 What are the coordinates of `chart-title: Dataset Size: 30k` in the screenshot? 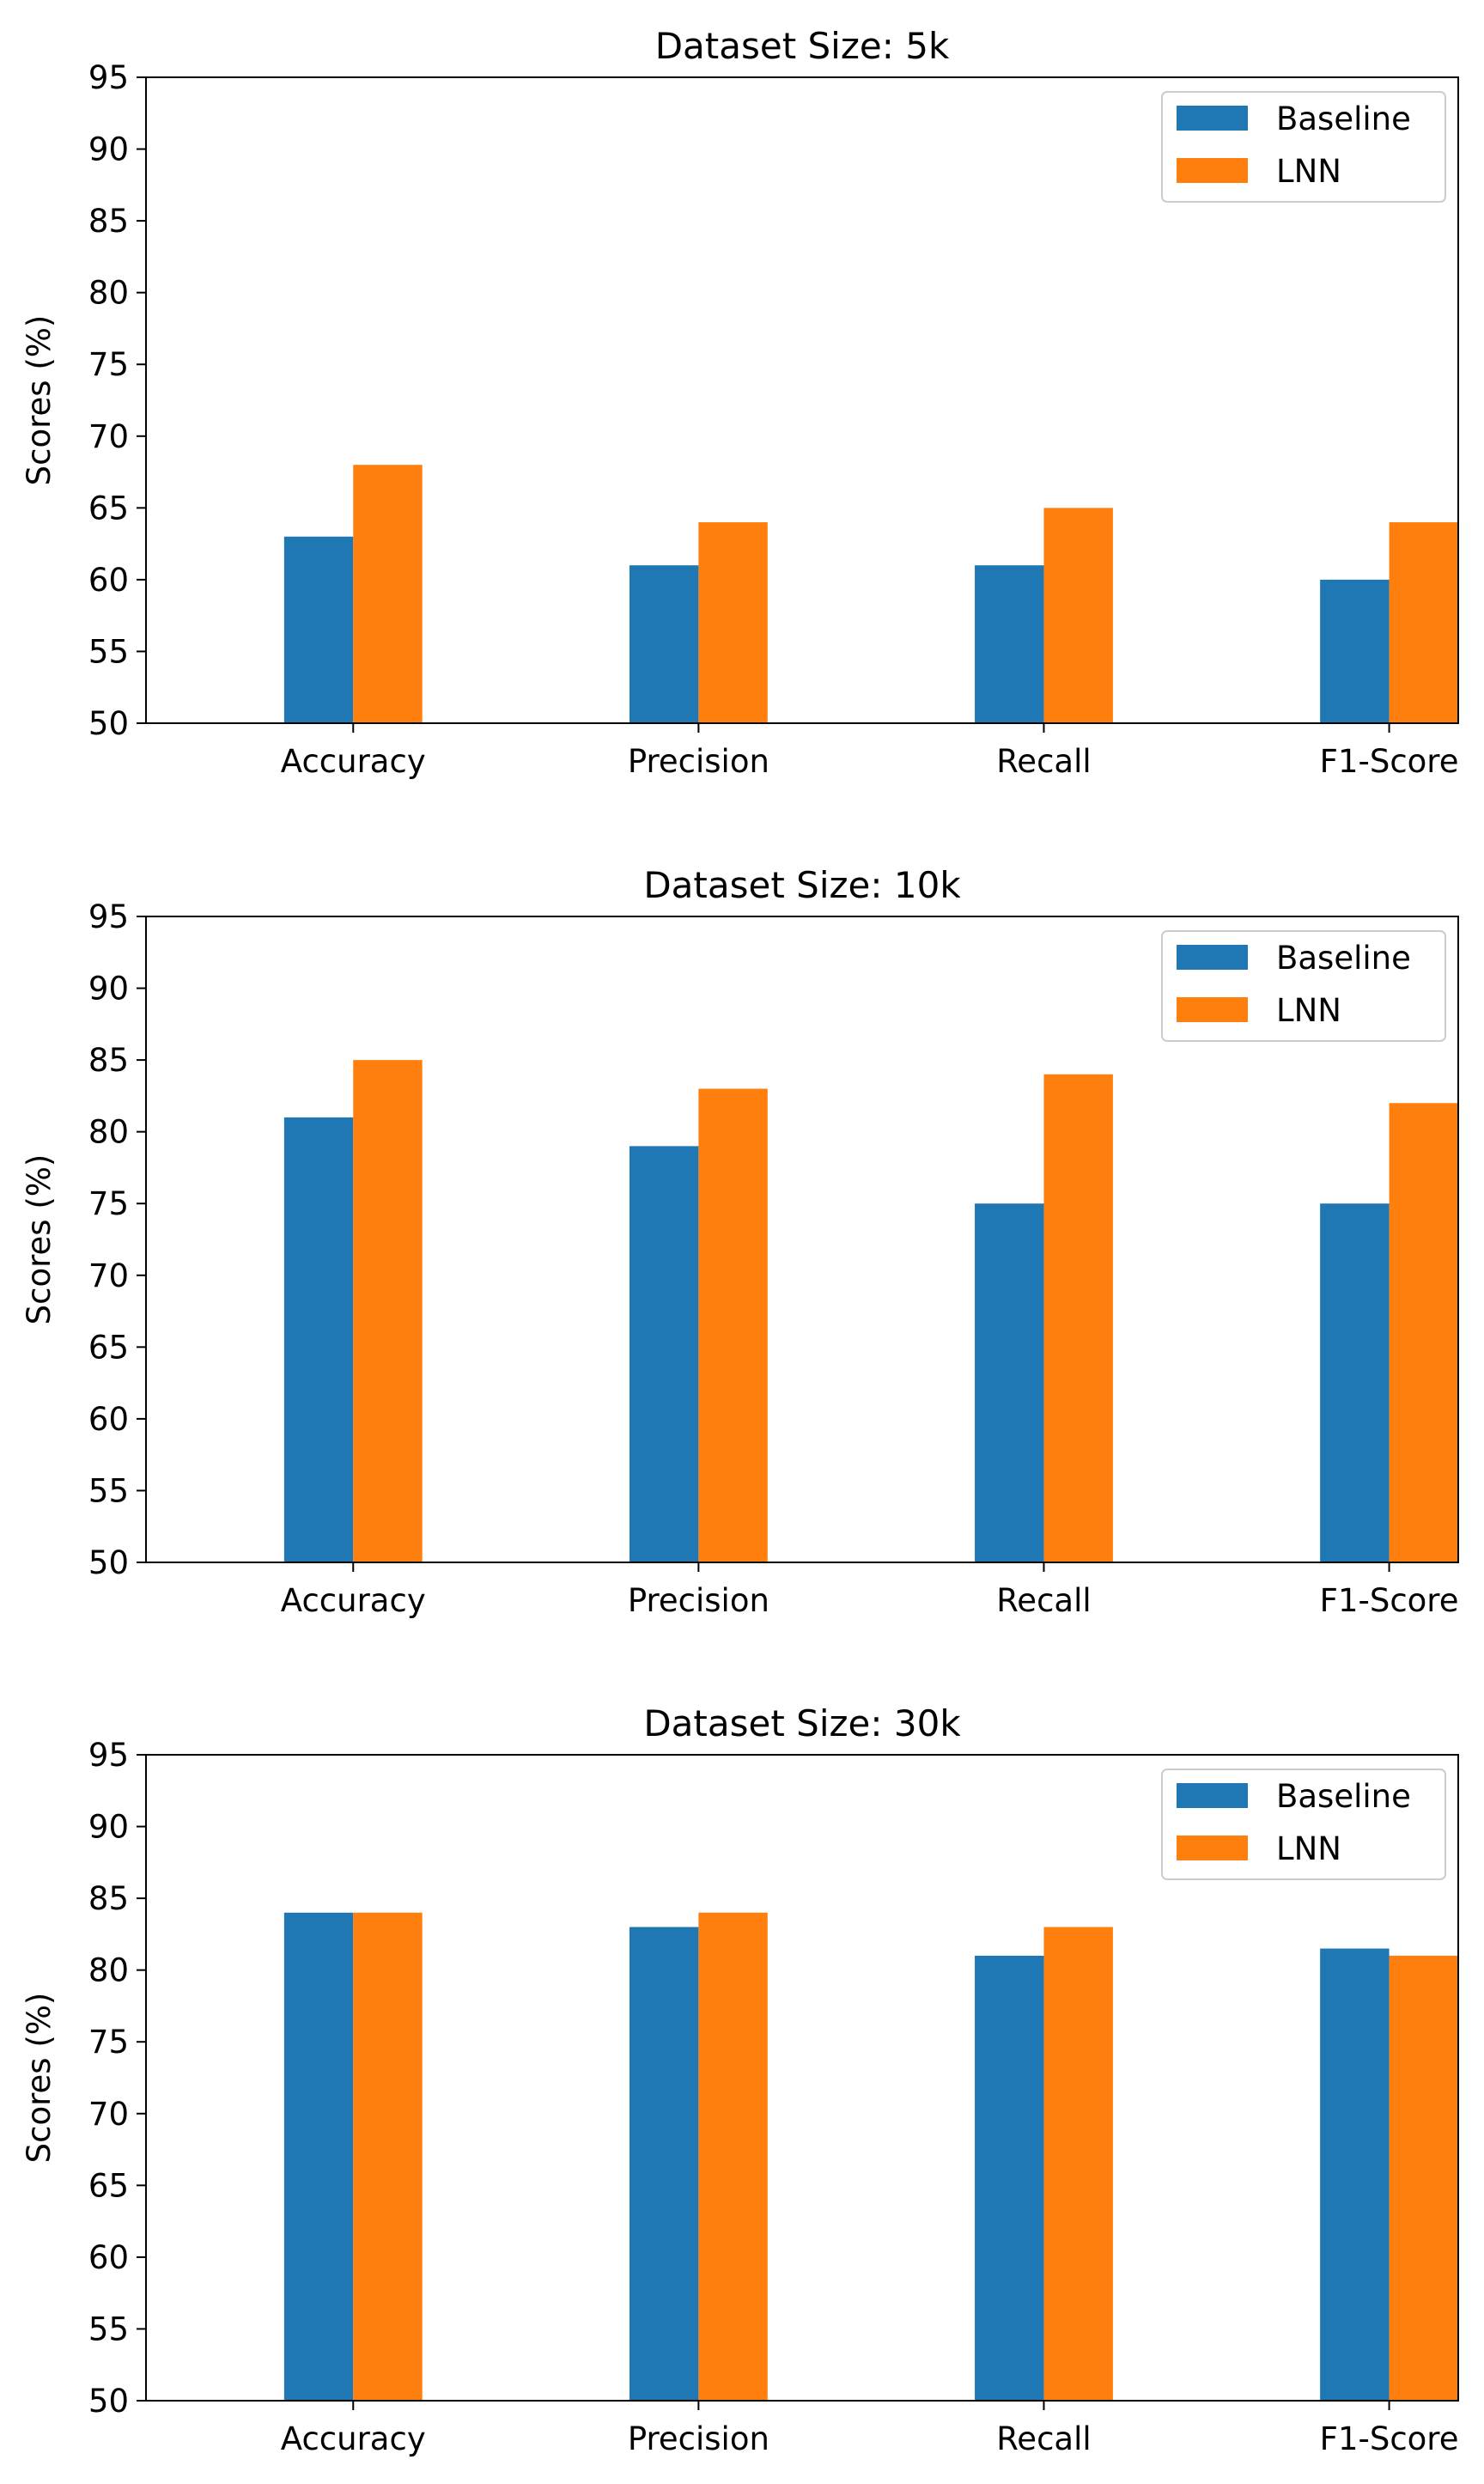 It's located at (802, 1723).